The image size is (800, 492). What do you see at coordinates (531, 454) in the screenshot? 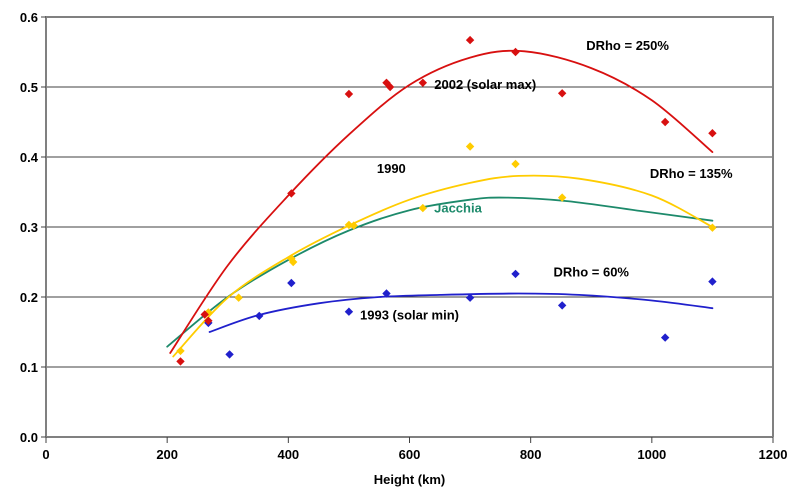
I see `x-axis-tick-label: 800` at bounding box center [531, 454].